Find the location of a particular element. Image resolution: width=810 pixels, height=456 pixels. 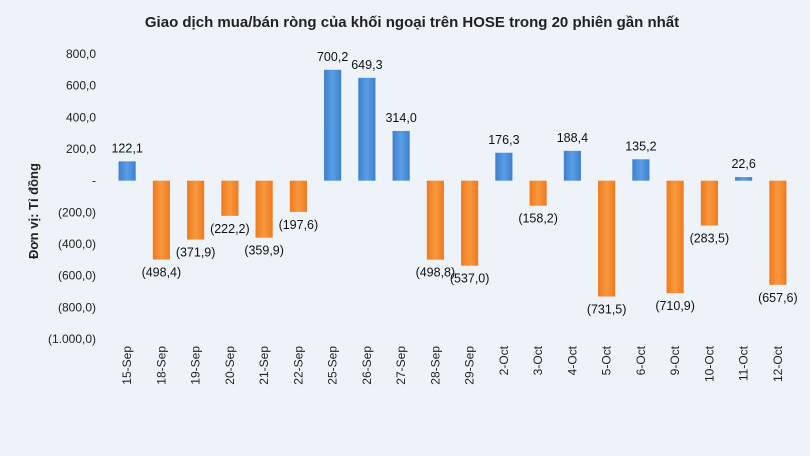

x-tick-label: 3-Oct is located at coordinates (538, 360).